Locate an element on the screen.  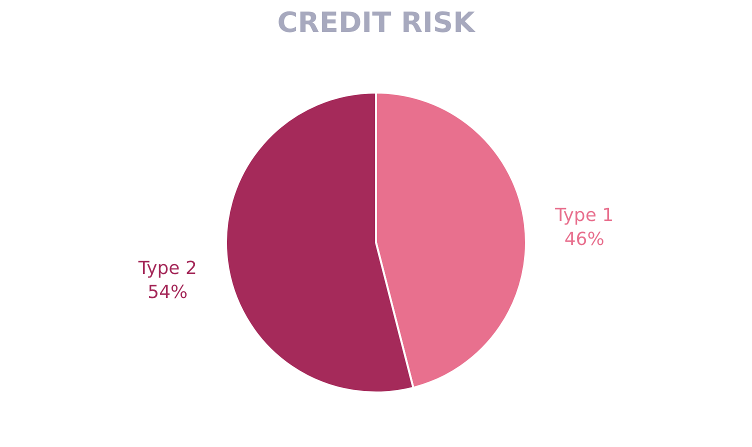
slice-label: Type 2 is located at coordinates (167, 268).